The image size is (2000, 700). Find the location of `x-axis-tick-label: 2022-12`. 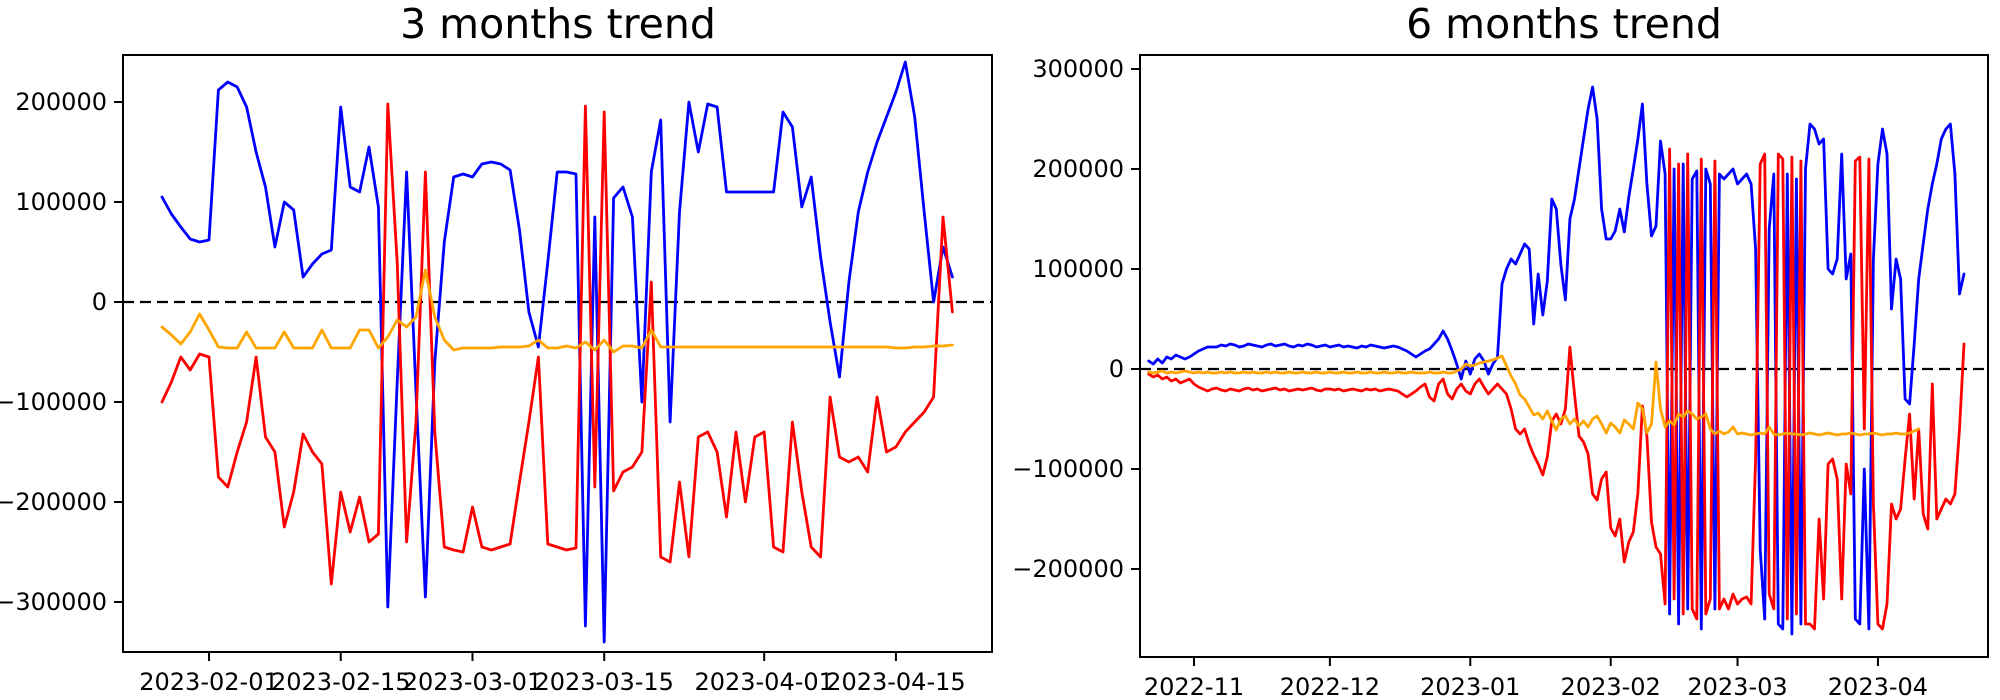

x-axis-tick-label: 2022-12 is located at coordinates (1330, 686).